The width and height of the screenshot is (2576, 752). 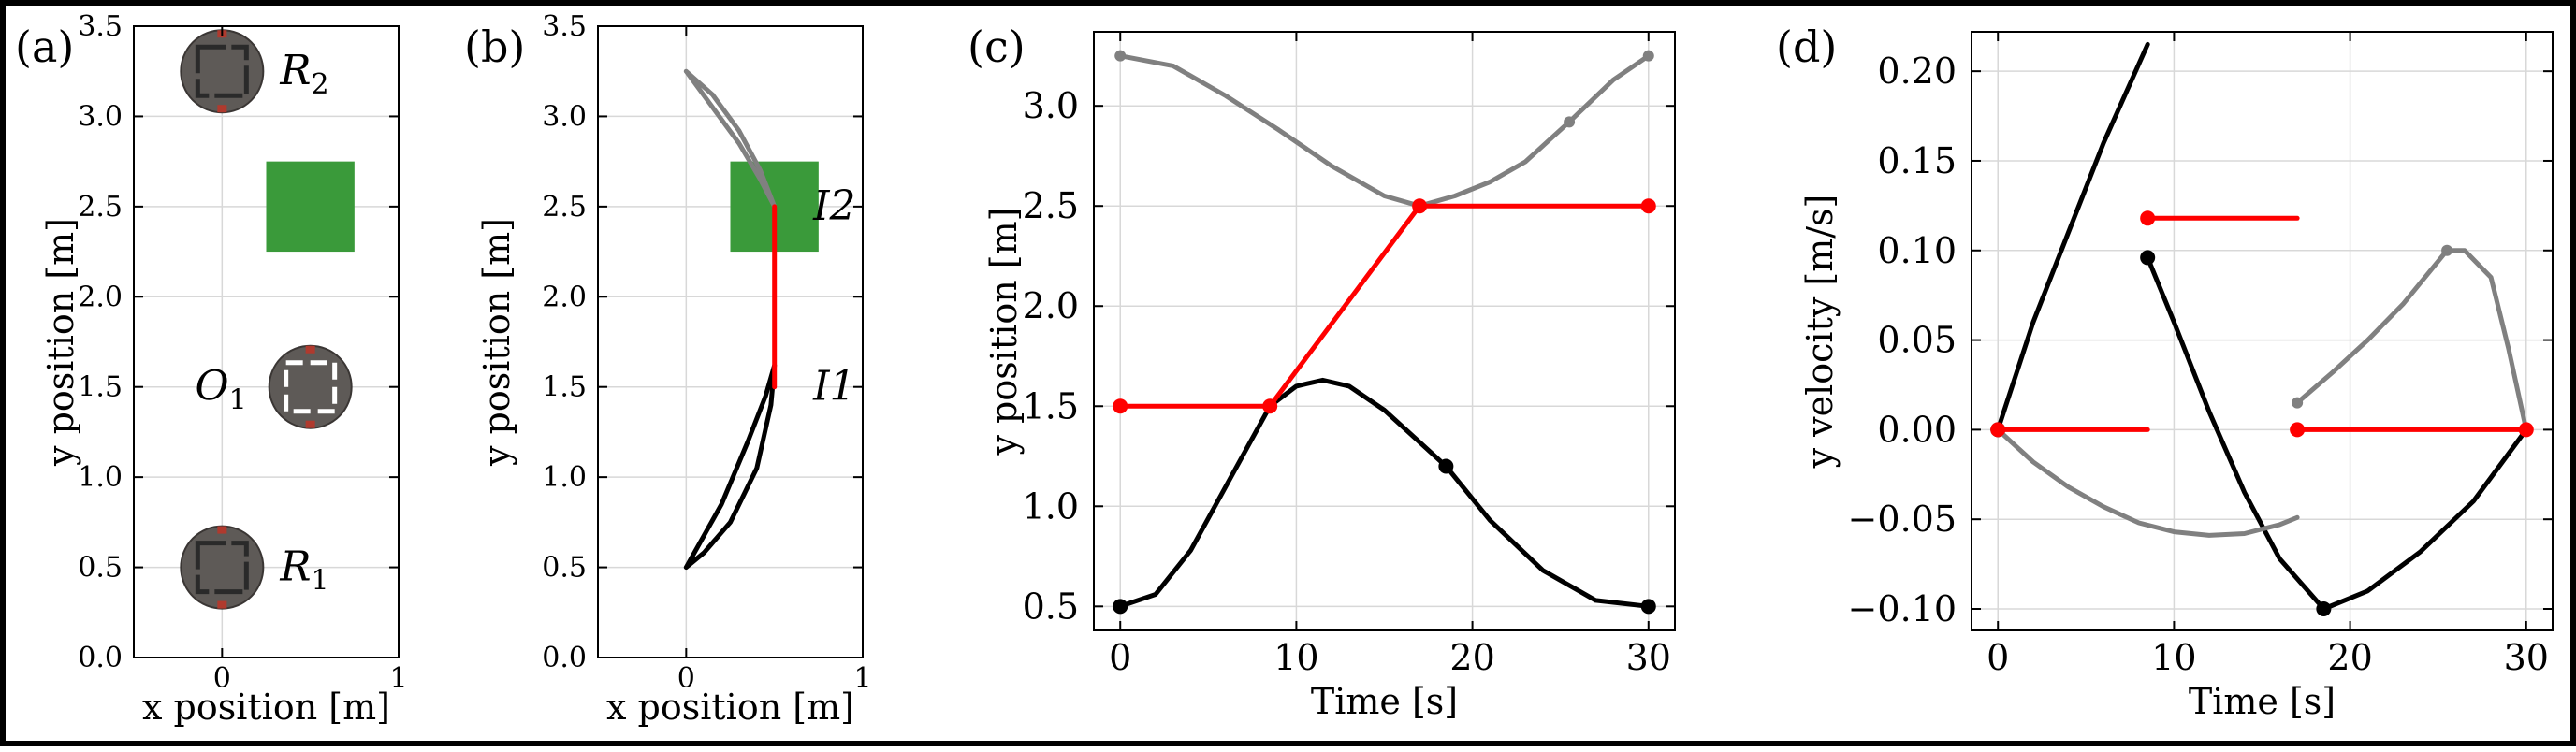 I want to click on panel-label: (b), so click(x=494, y=47).